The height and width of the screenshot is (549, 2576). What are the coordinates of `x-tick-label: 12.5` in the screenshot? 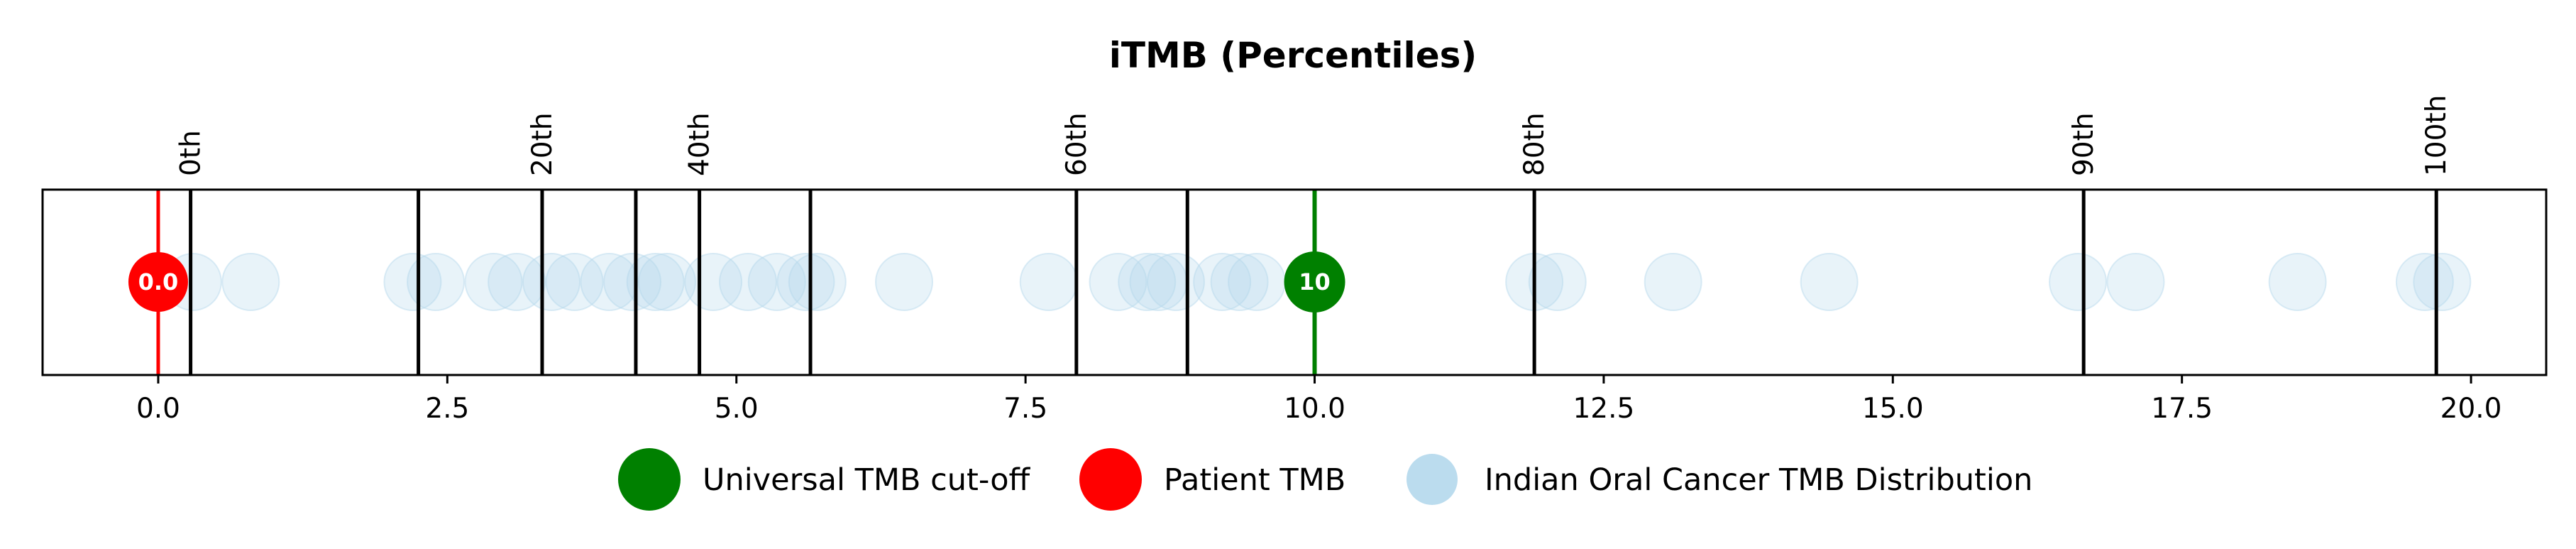 It's located at (1603, 409).